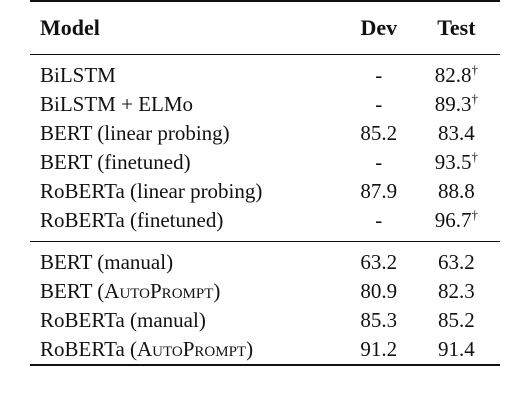  I want to click on test-cell: 83.4, so click(456, 133).